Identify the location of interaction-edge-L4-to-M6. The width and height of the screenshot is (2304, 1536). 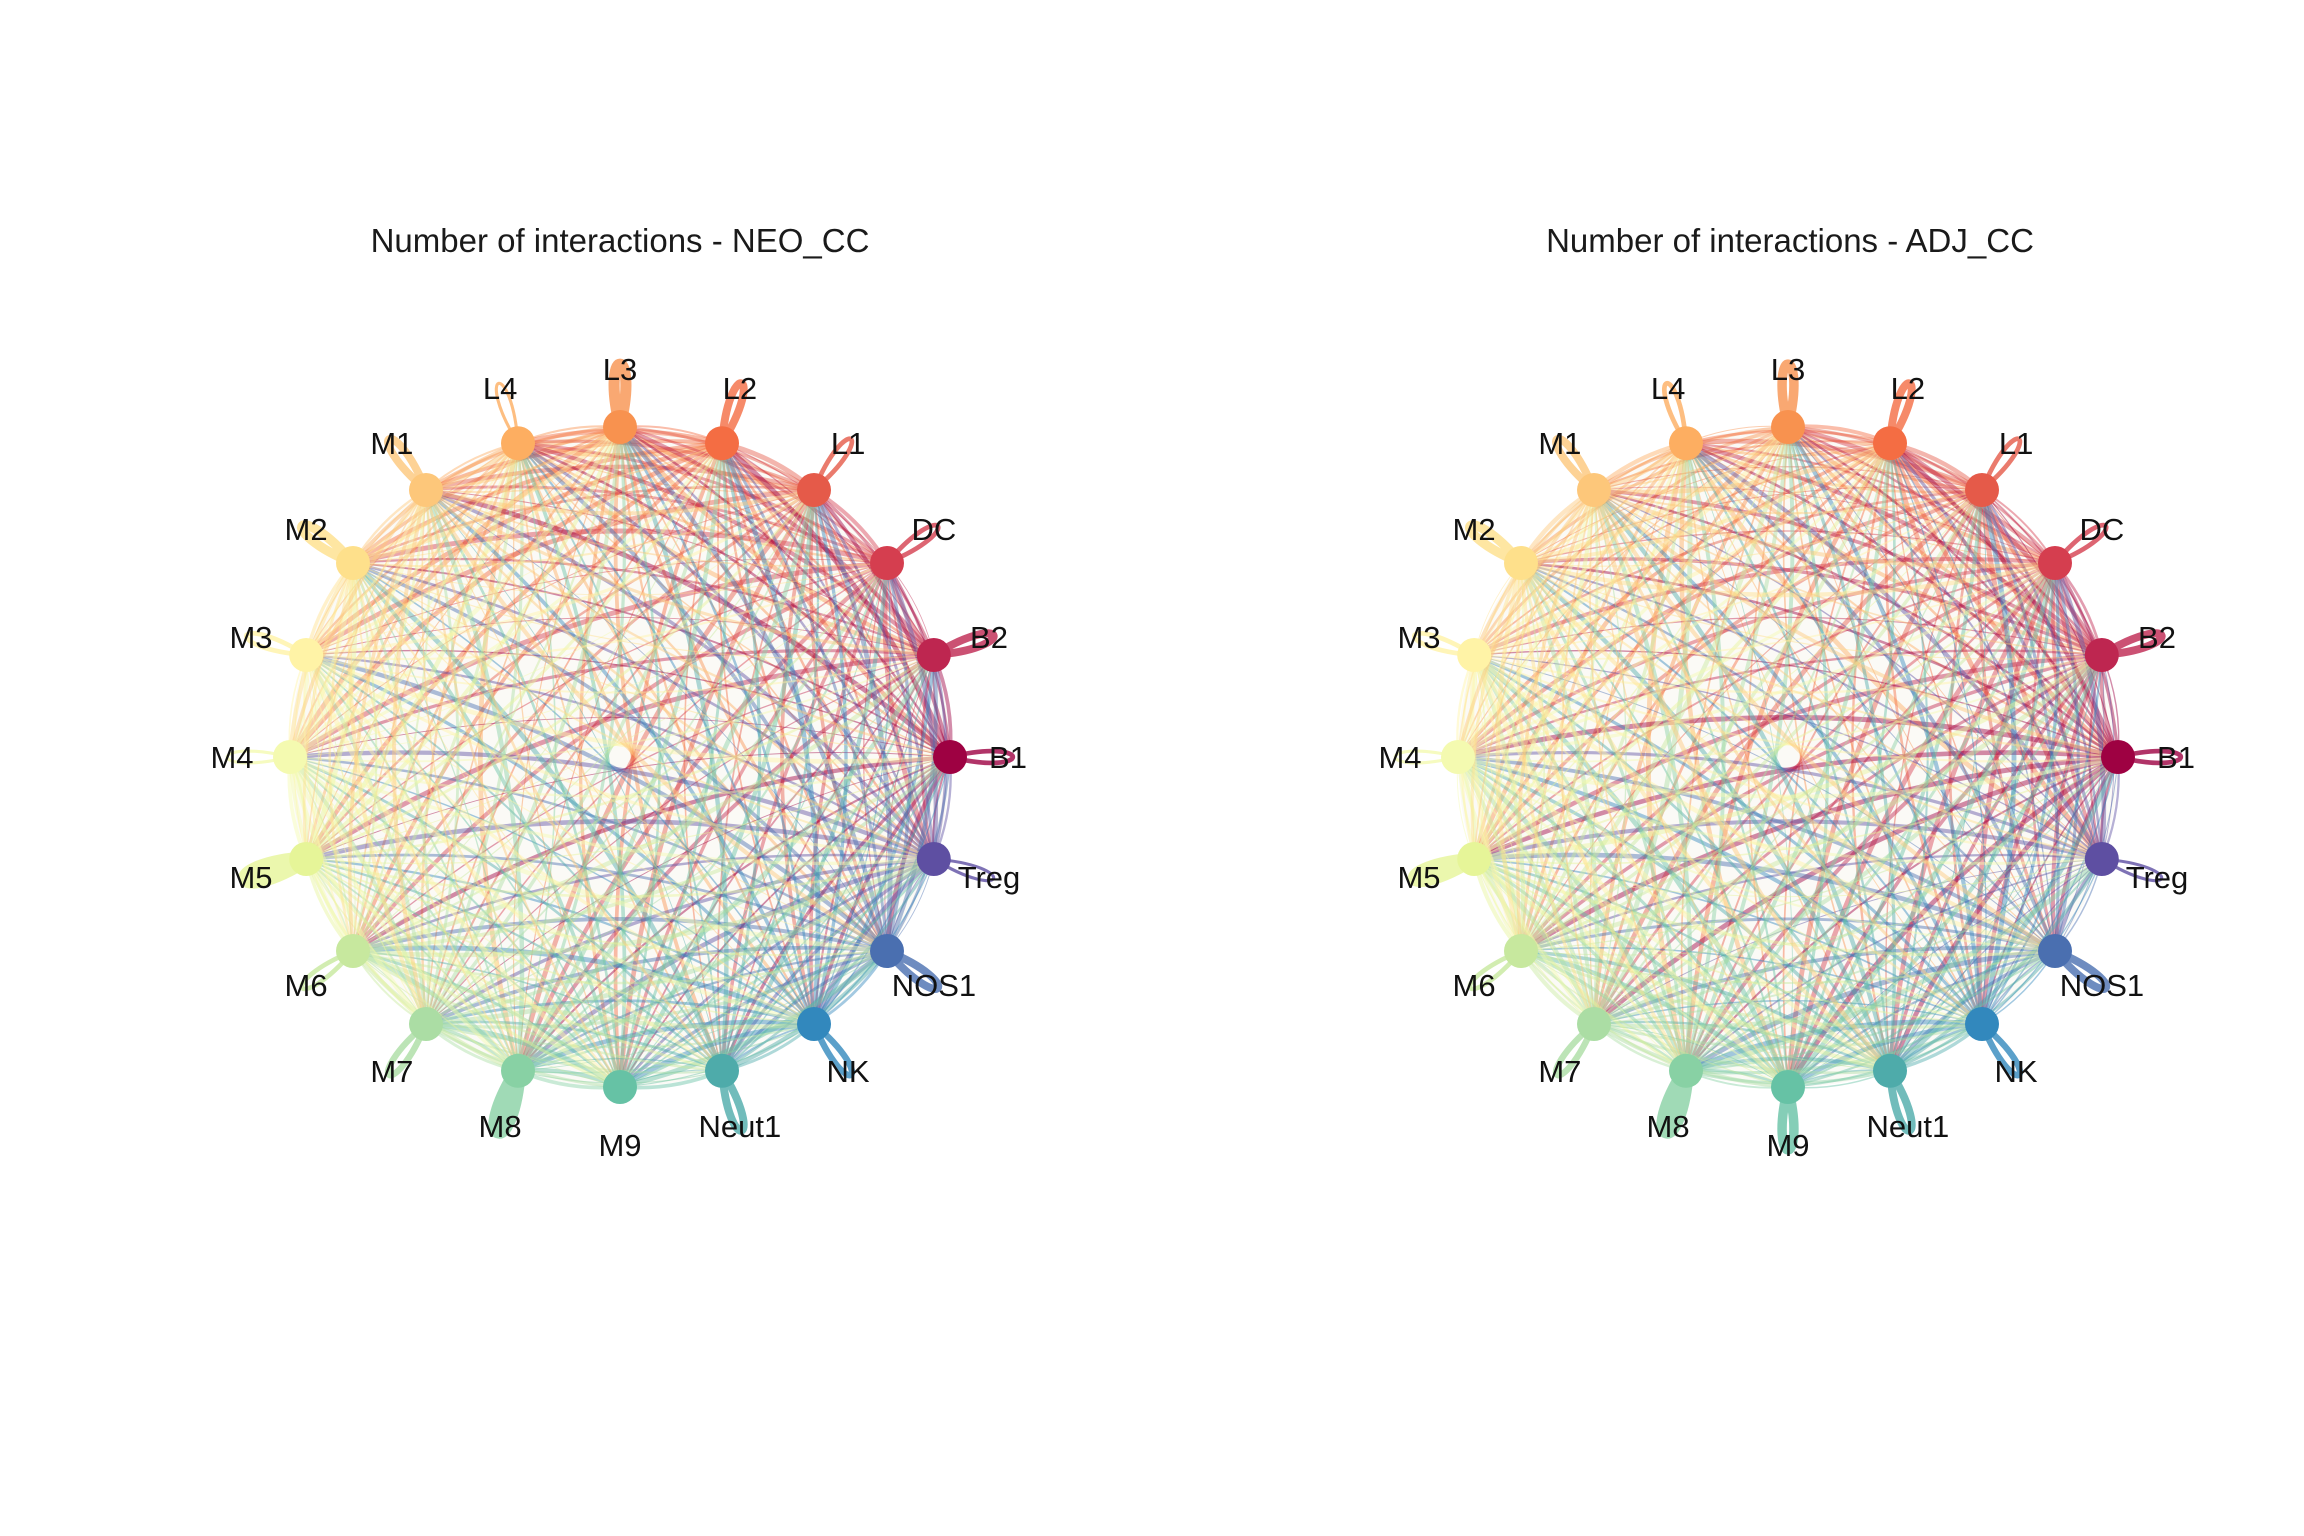
(1603, 697).